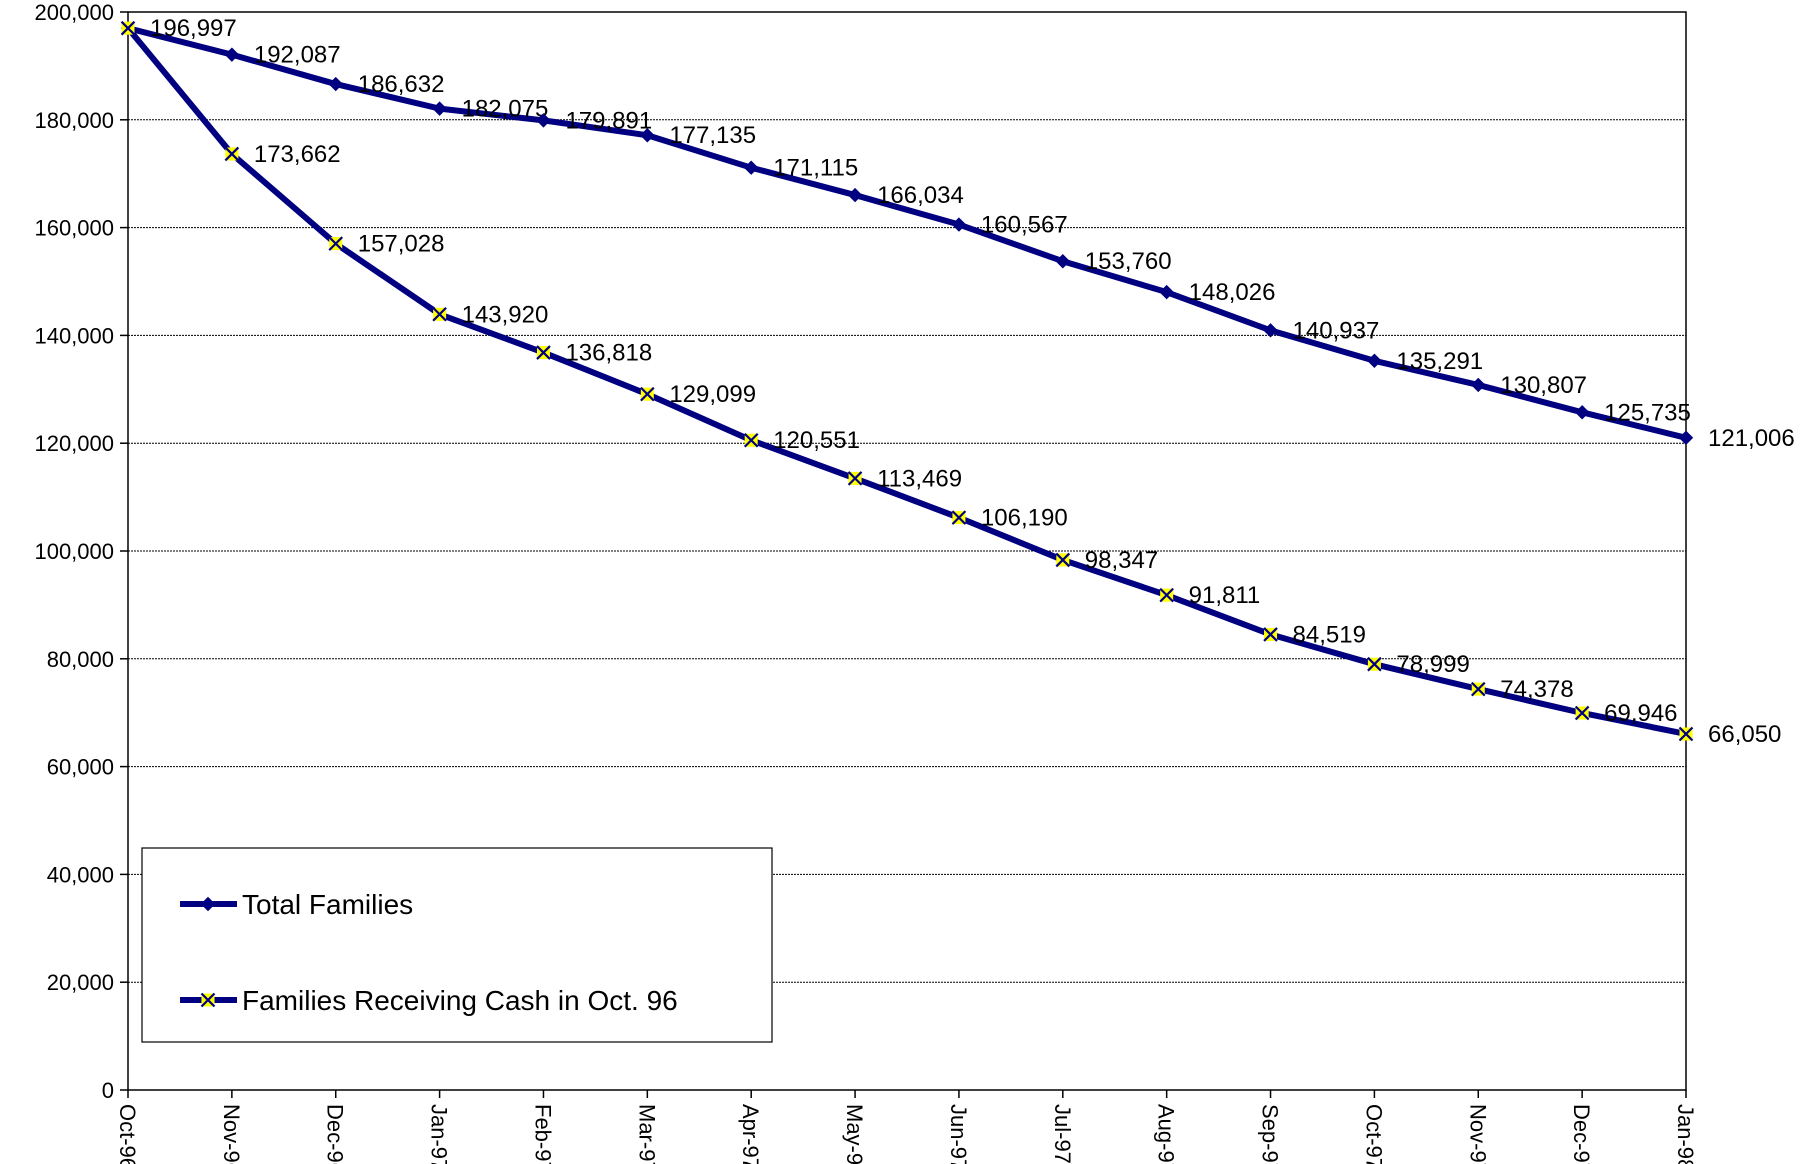 This screenshot has height=1164, width=1820. I want to click on data-label: 179,891, so click(608, 120).